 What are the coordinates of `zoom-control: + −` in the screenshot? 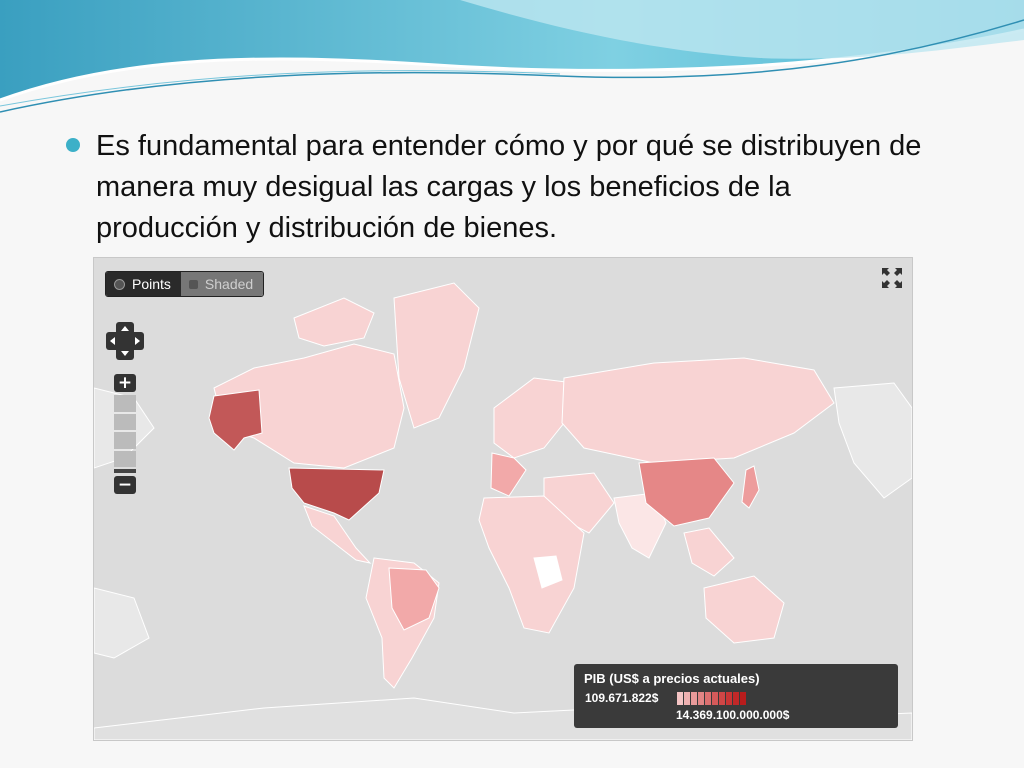 It's located at (125, 434).